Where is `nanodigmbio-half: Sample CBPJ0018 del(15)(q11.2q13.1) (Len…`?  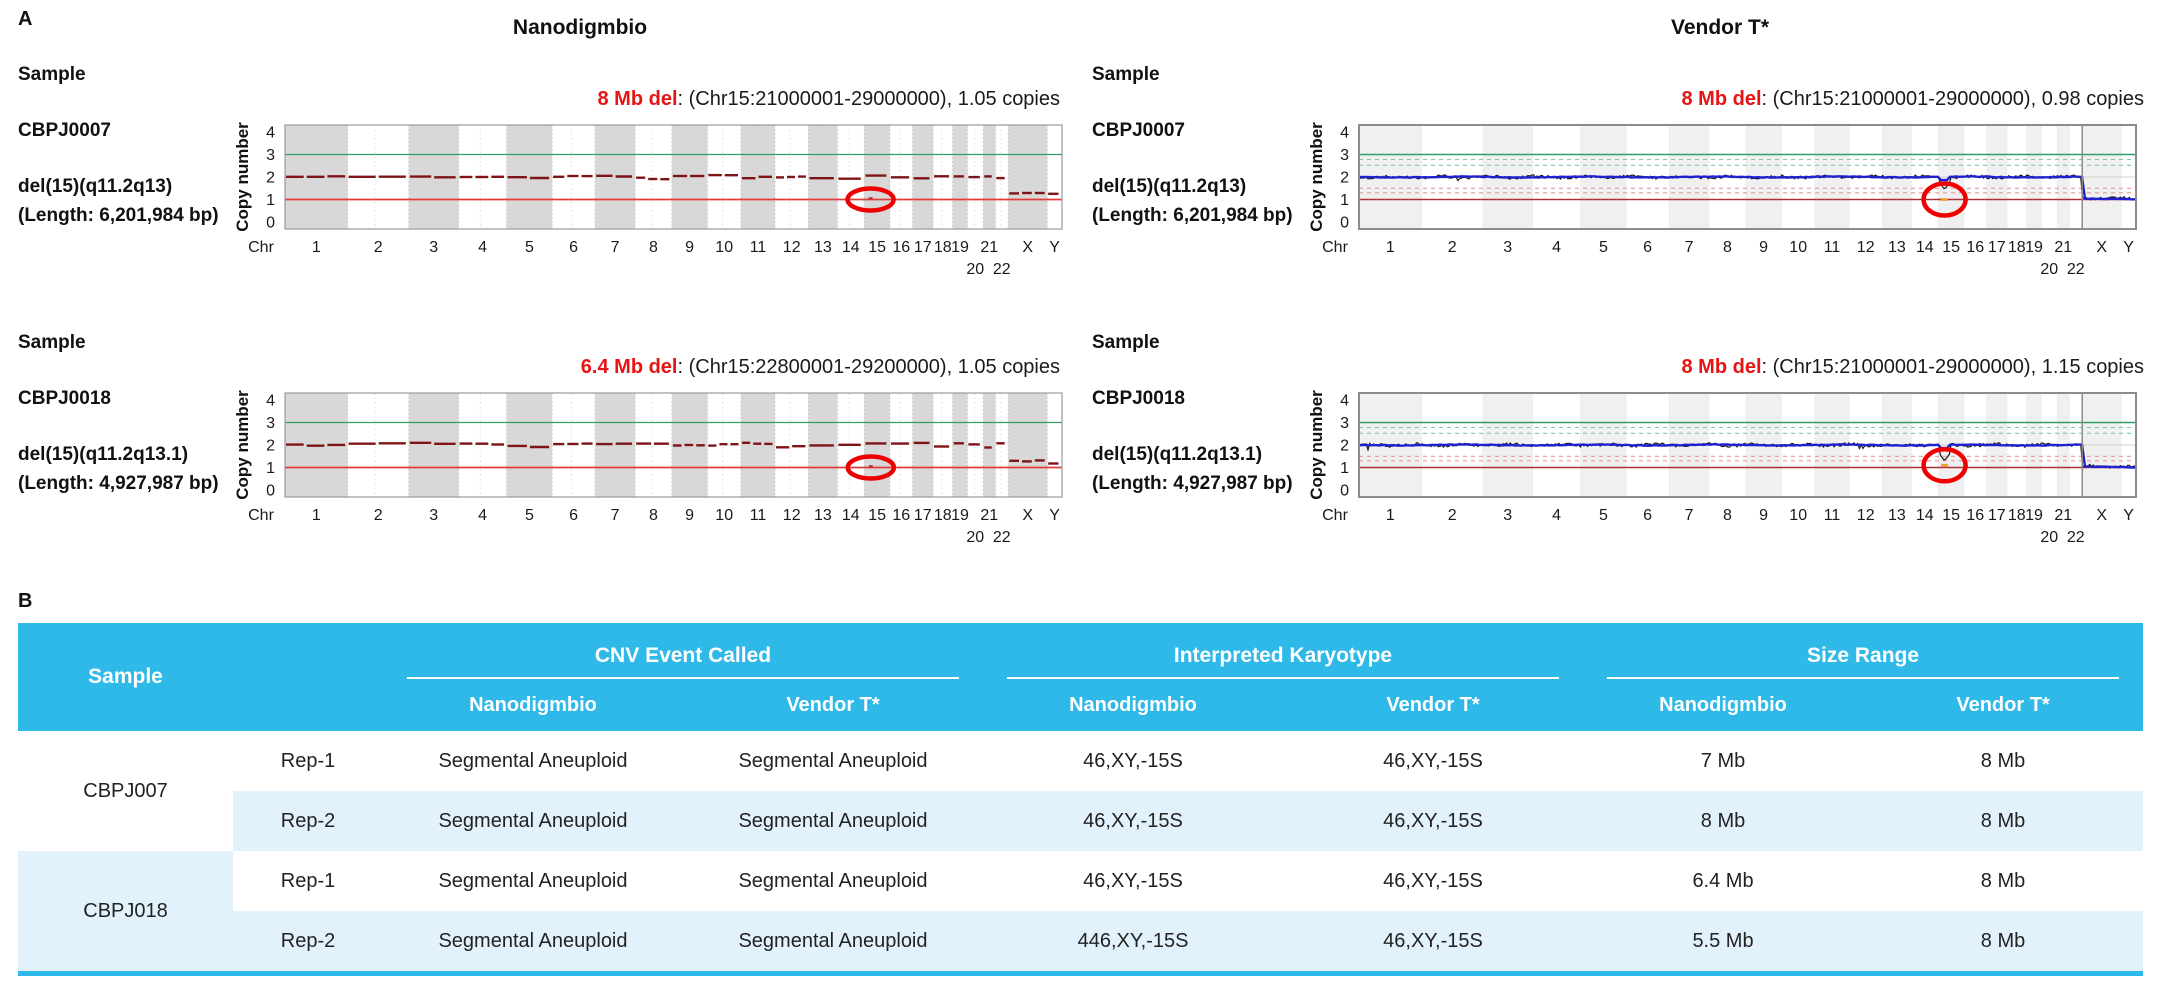
nanodigmbio-half: Sample CBPJ0018 del(15)(q11.2q13.1) (Len… is located at coordinates (544, 433).